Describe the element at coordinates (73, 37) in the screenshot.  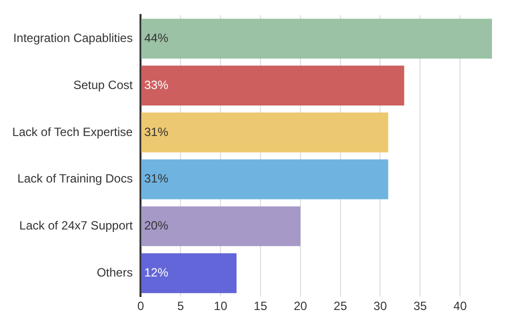
I see `y-tick-label: Integration Capablities` at that location.